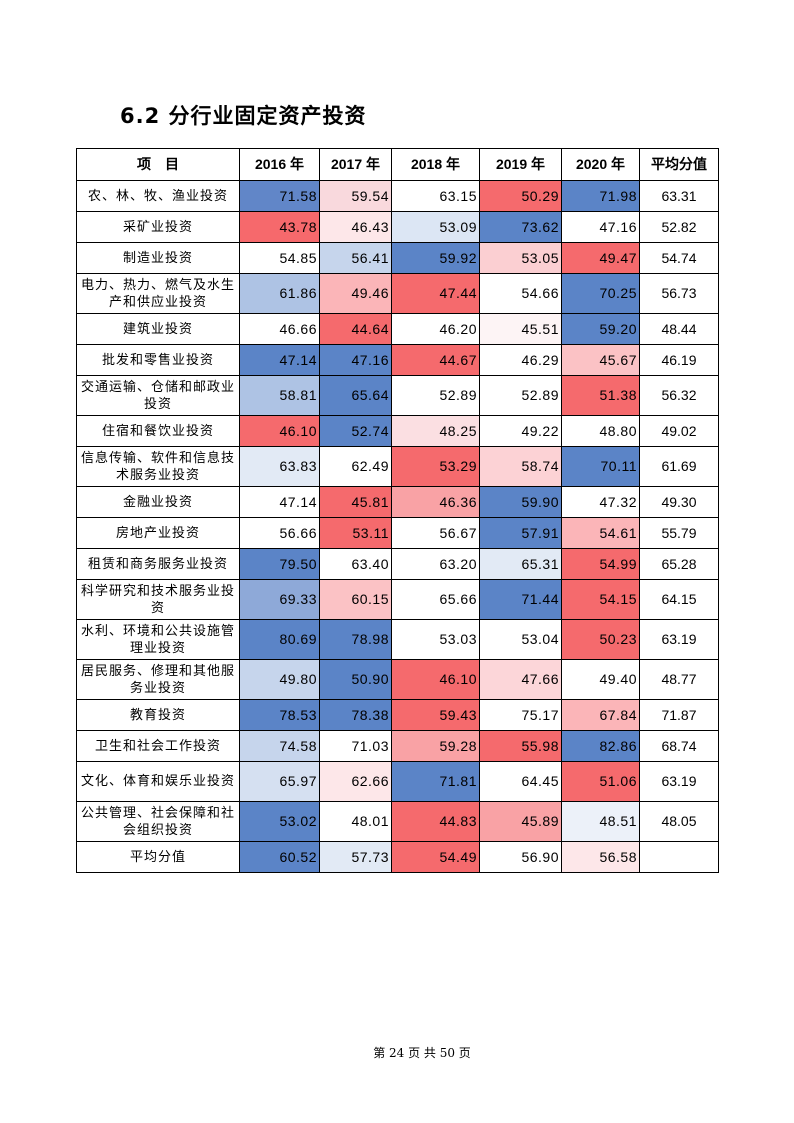  I want to click on value-cell: 54.61, so click(600, 533).